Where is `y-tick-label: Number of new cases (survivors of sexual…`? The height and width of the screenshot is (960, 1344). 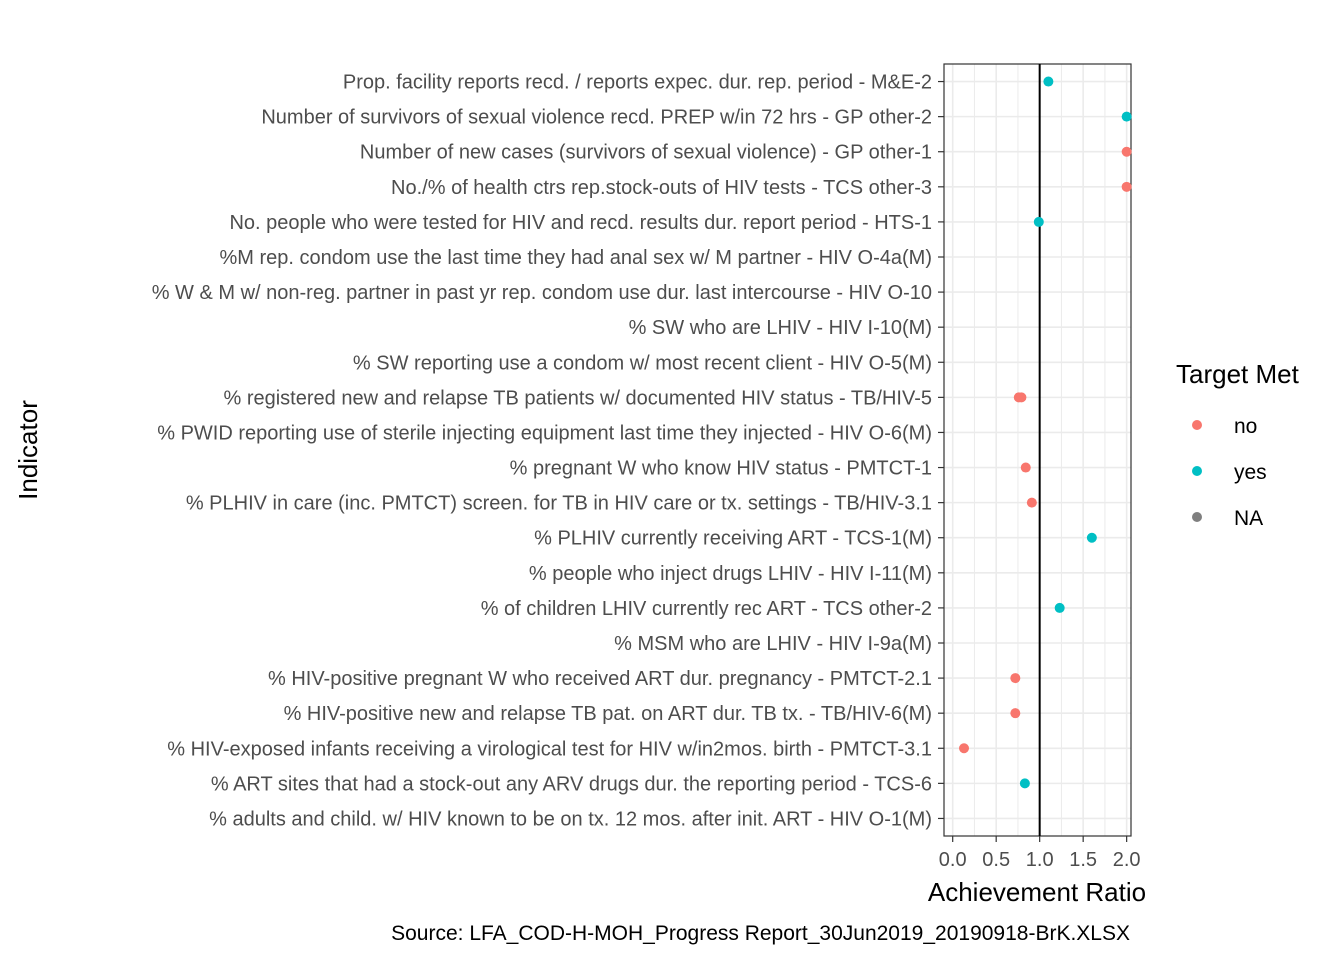
y-tick-label: Number of new cases (survivors of sexual… is located at coordinates (646, 153).